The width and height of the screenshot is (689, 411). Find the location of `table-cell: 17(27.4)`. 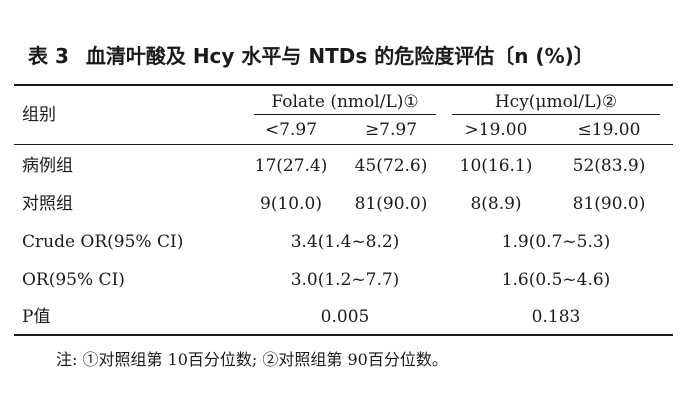

table-cell: 17(27.4) is located at coordinates (291, 166).